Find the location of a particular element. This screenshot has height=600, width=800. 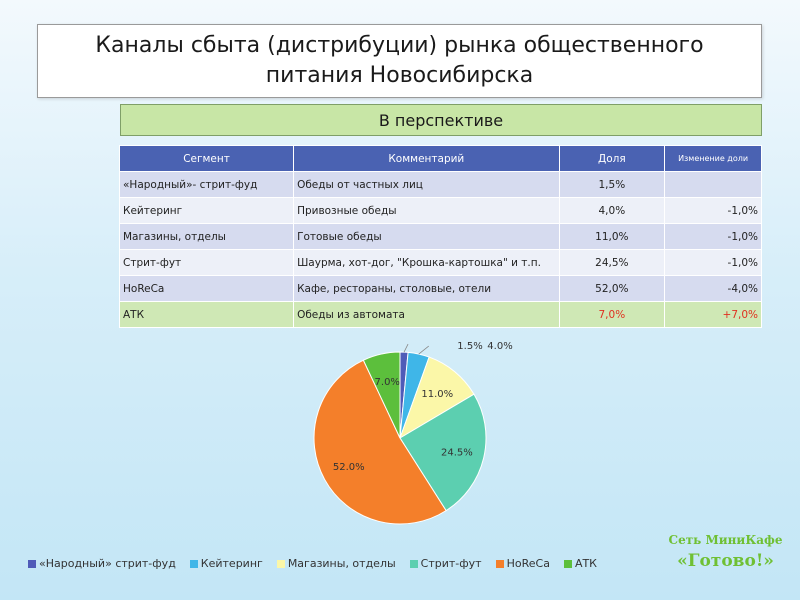

legend-label: Магазины, отделы is located at coordinates (341, 563).